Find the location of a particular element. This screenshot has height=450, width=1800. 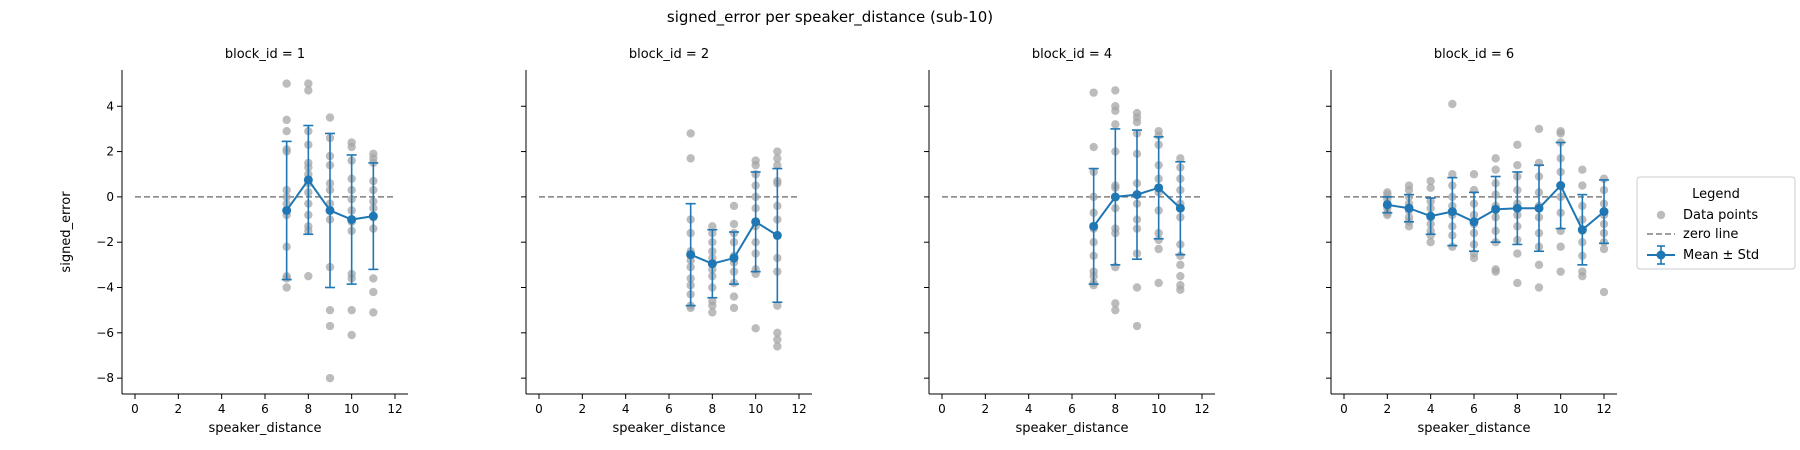

legend-box is located at coordinates (1716, 223).